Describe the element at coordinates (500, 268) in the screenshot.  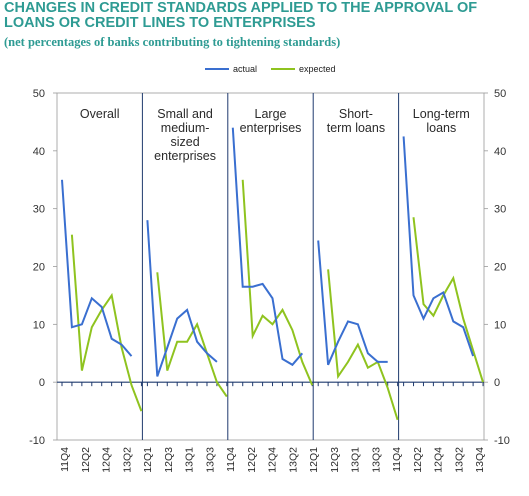
I see `y-tick-label-right: 20` at that location.